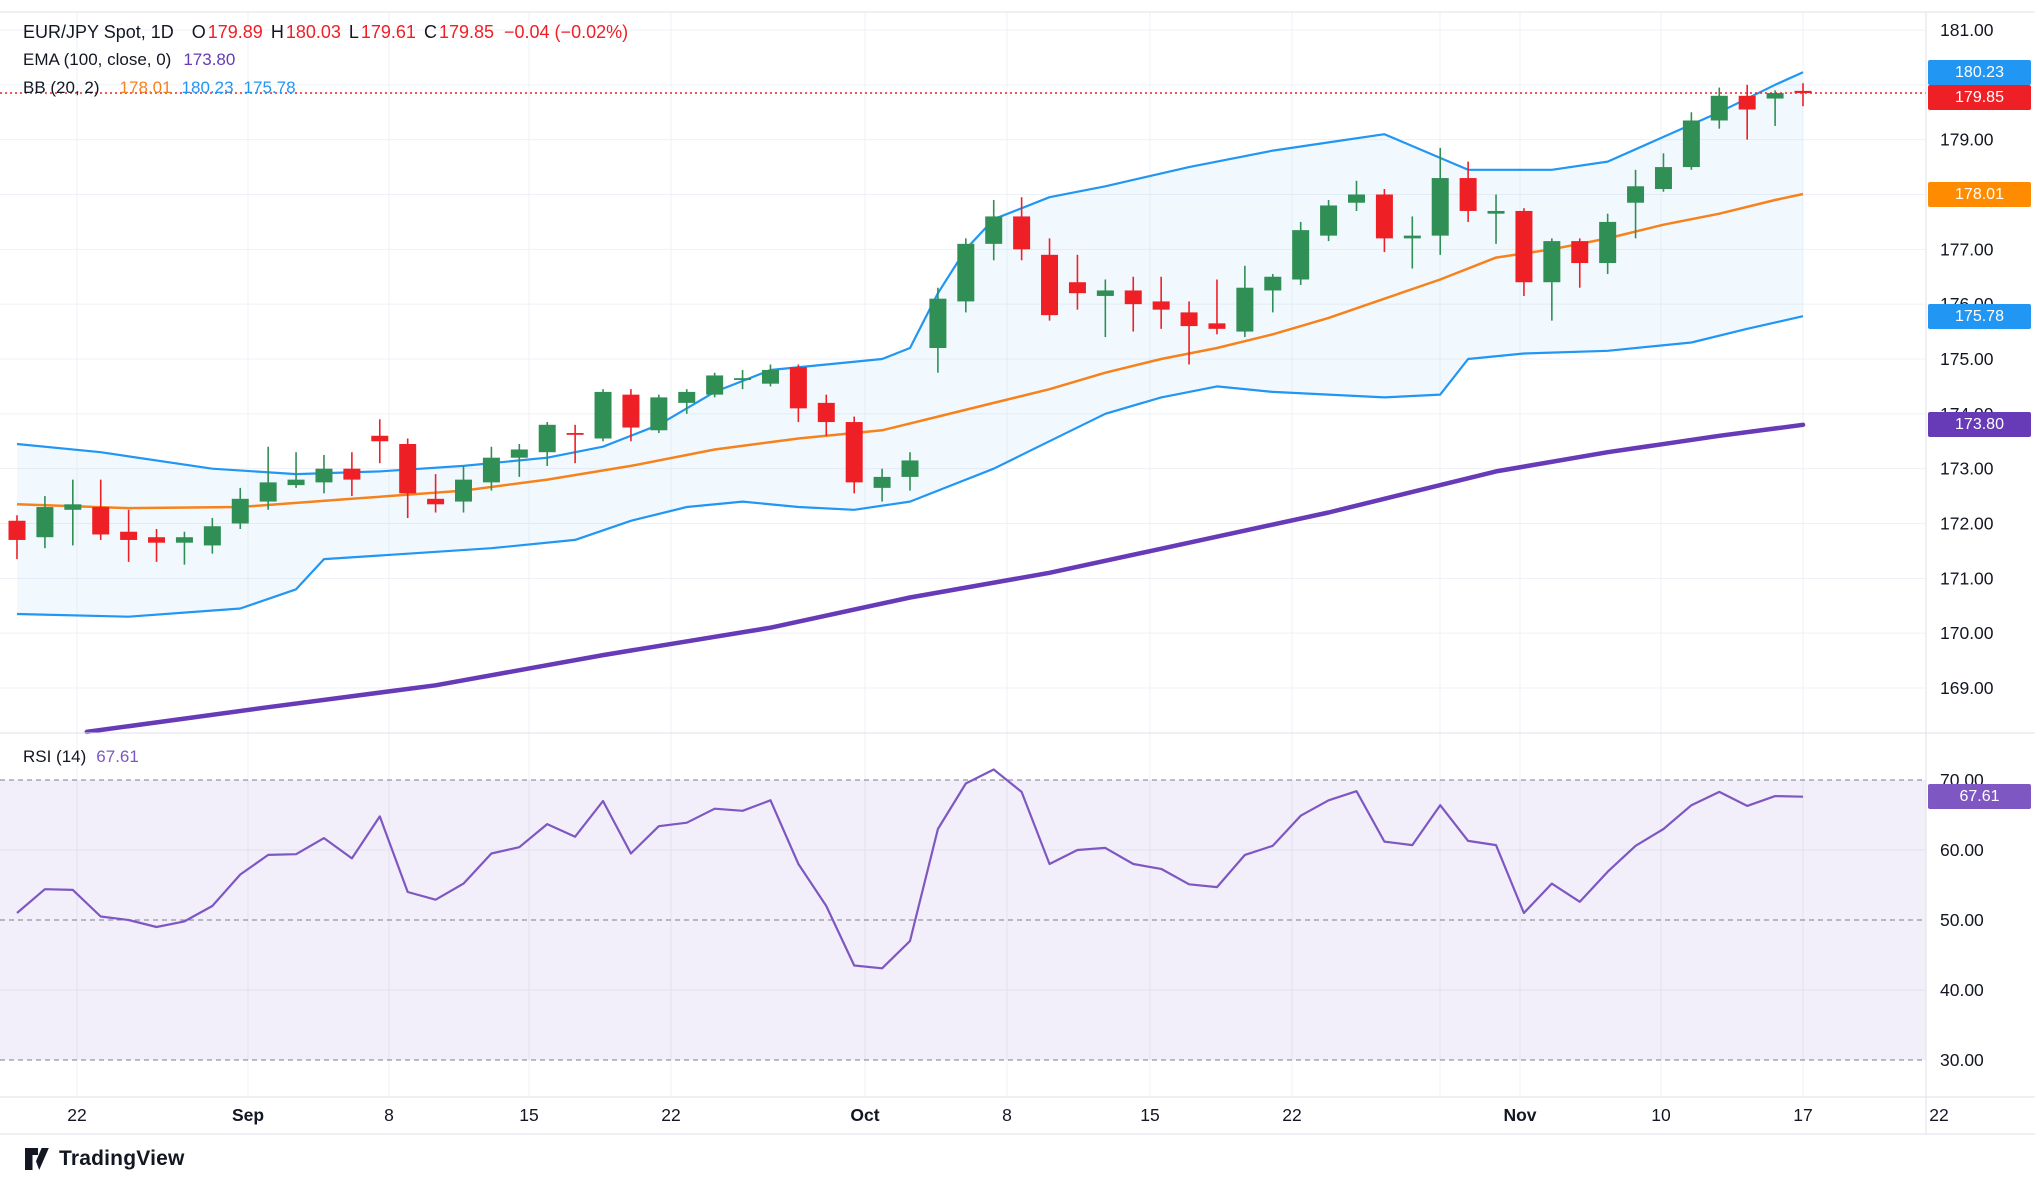  I want to click on ema-legend-row: EMA (100, close, 0) 173.80, so click(325, 60).